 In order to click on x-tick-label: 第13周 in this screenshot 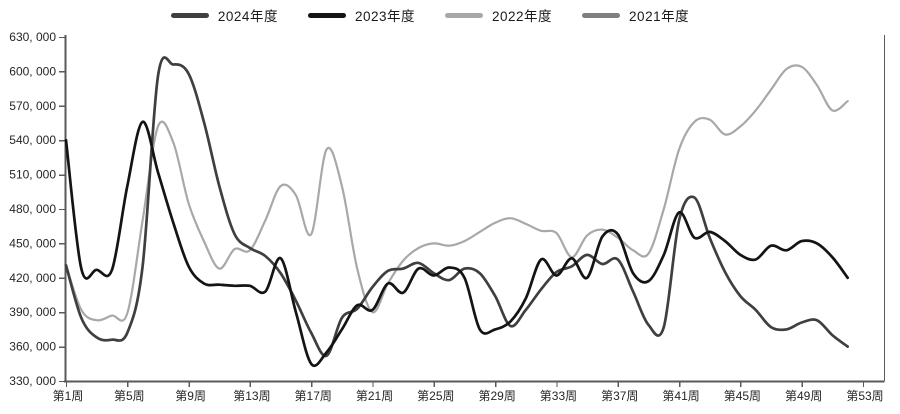, I will do `click(251, 396)`.